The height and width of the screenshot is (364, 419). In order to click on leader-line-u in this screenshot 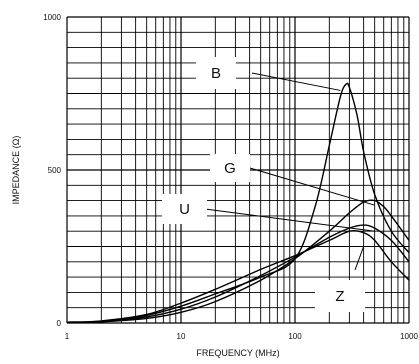, I will do `click(289, 220)`.